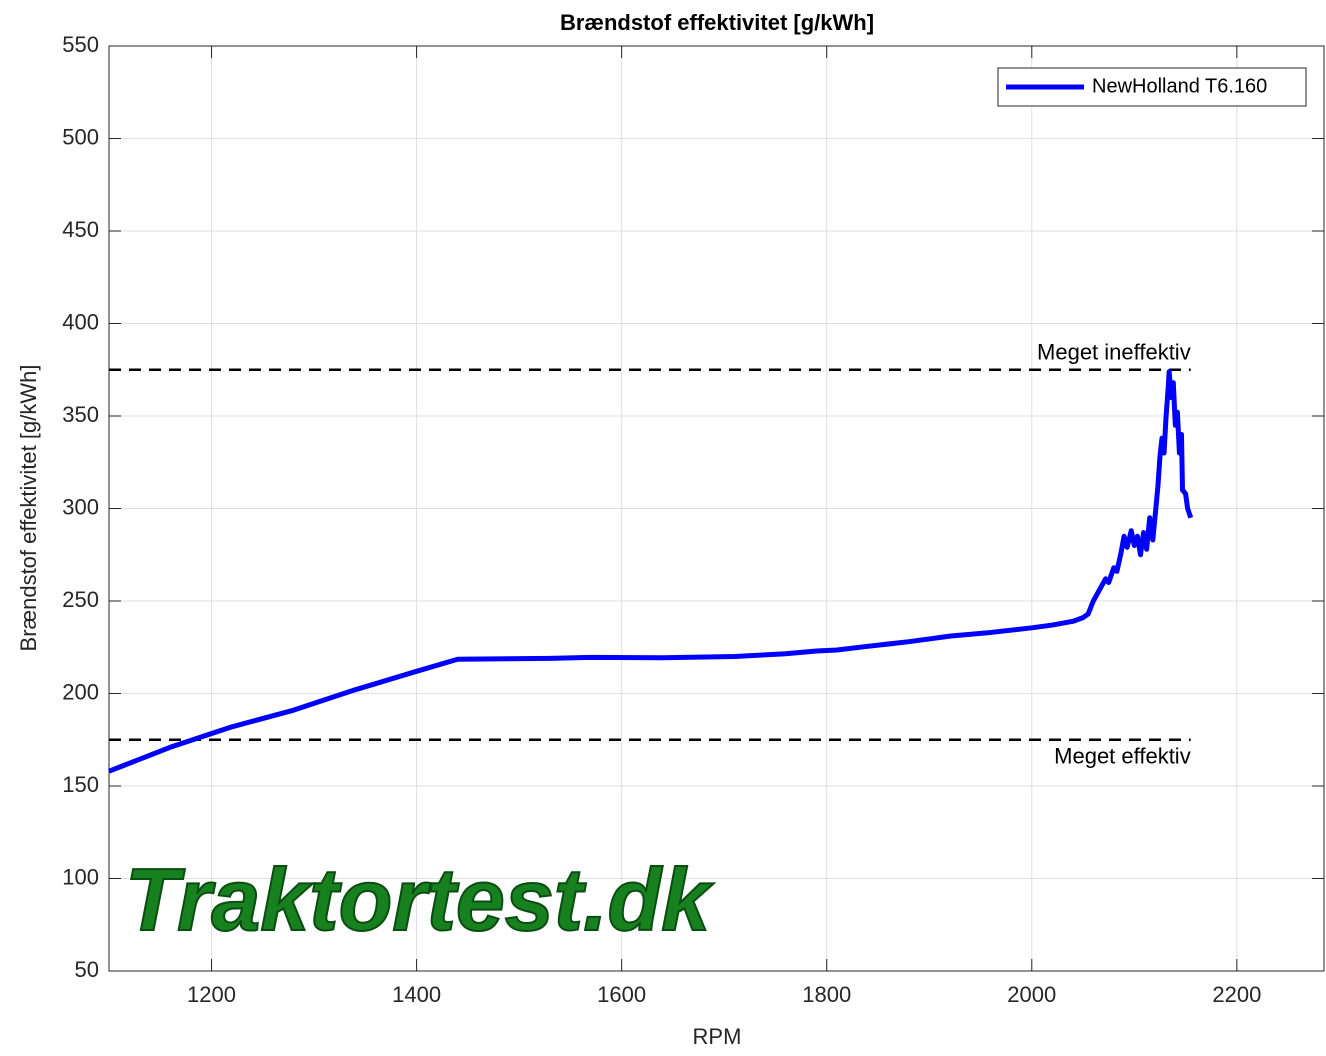 The image size is (1326, 1056). What do you see at coordinates (80, 229) in the screenshot?
I see `y-tick-label: 450` at bounding box center [80, 229].